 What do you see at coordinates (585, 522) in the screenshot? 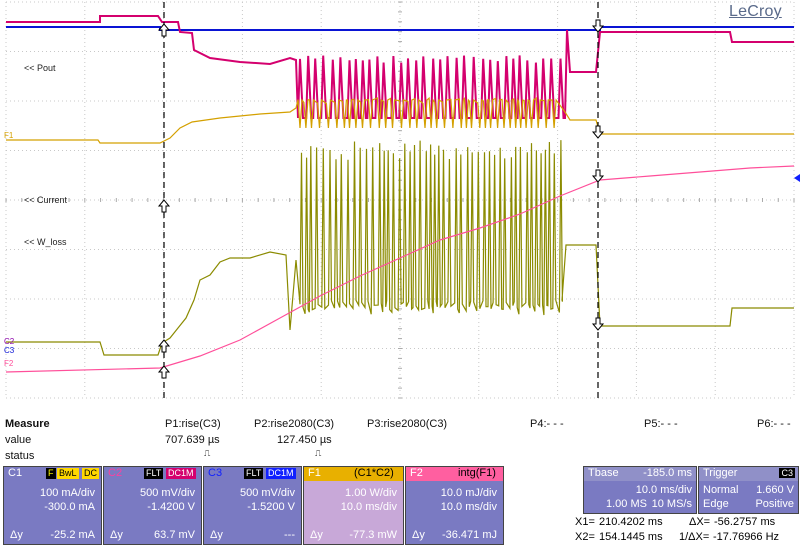
I see `cursor-x1-label: X1=` at bounding box center [585, 522].